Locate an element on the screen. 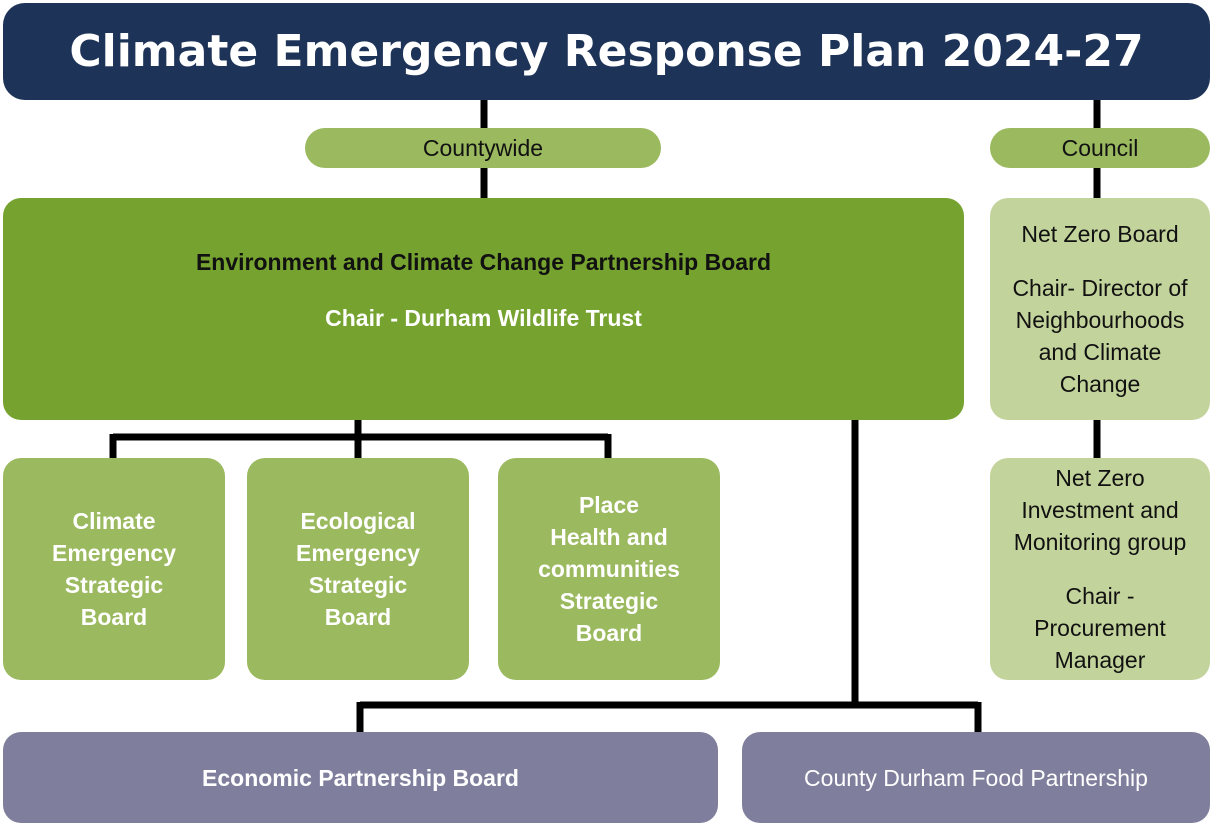 This screenshot has height=825, width=1212. council-label: Council is located at coordinates (1100, 148).